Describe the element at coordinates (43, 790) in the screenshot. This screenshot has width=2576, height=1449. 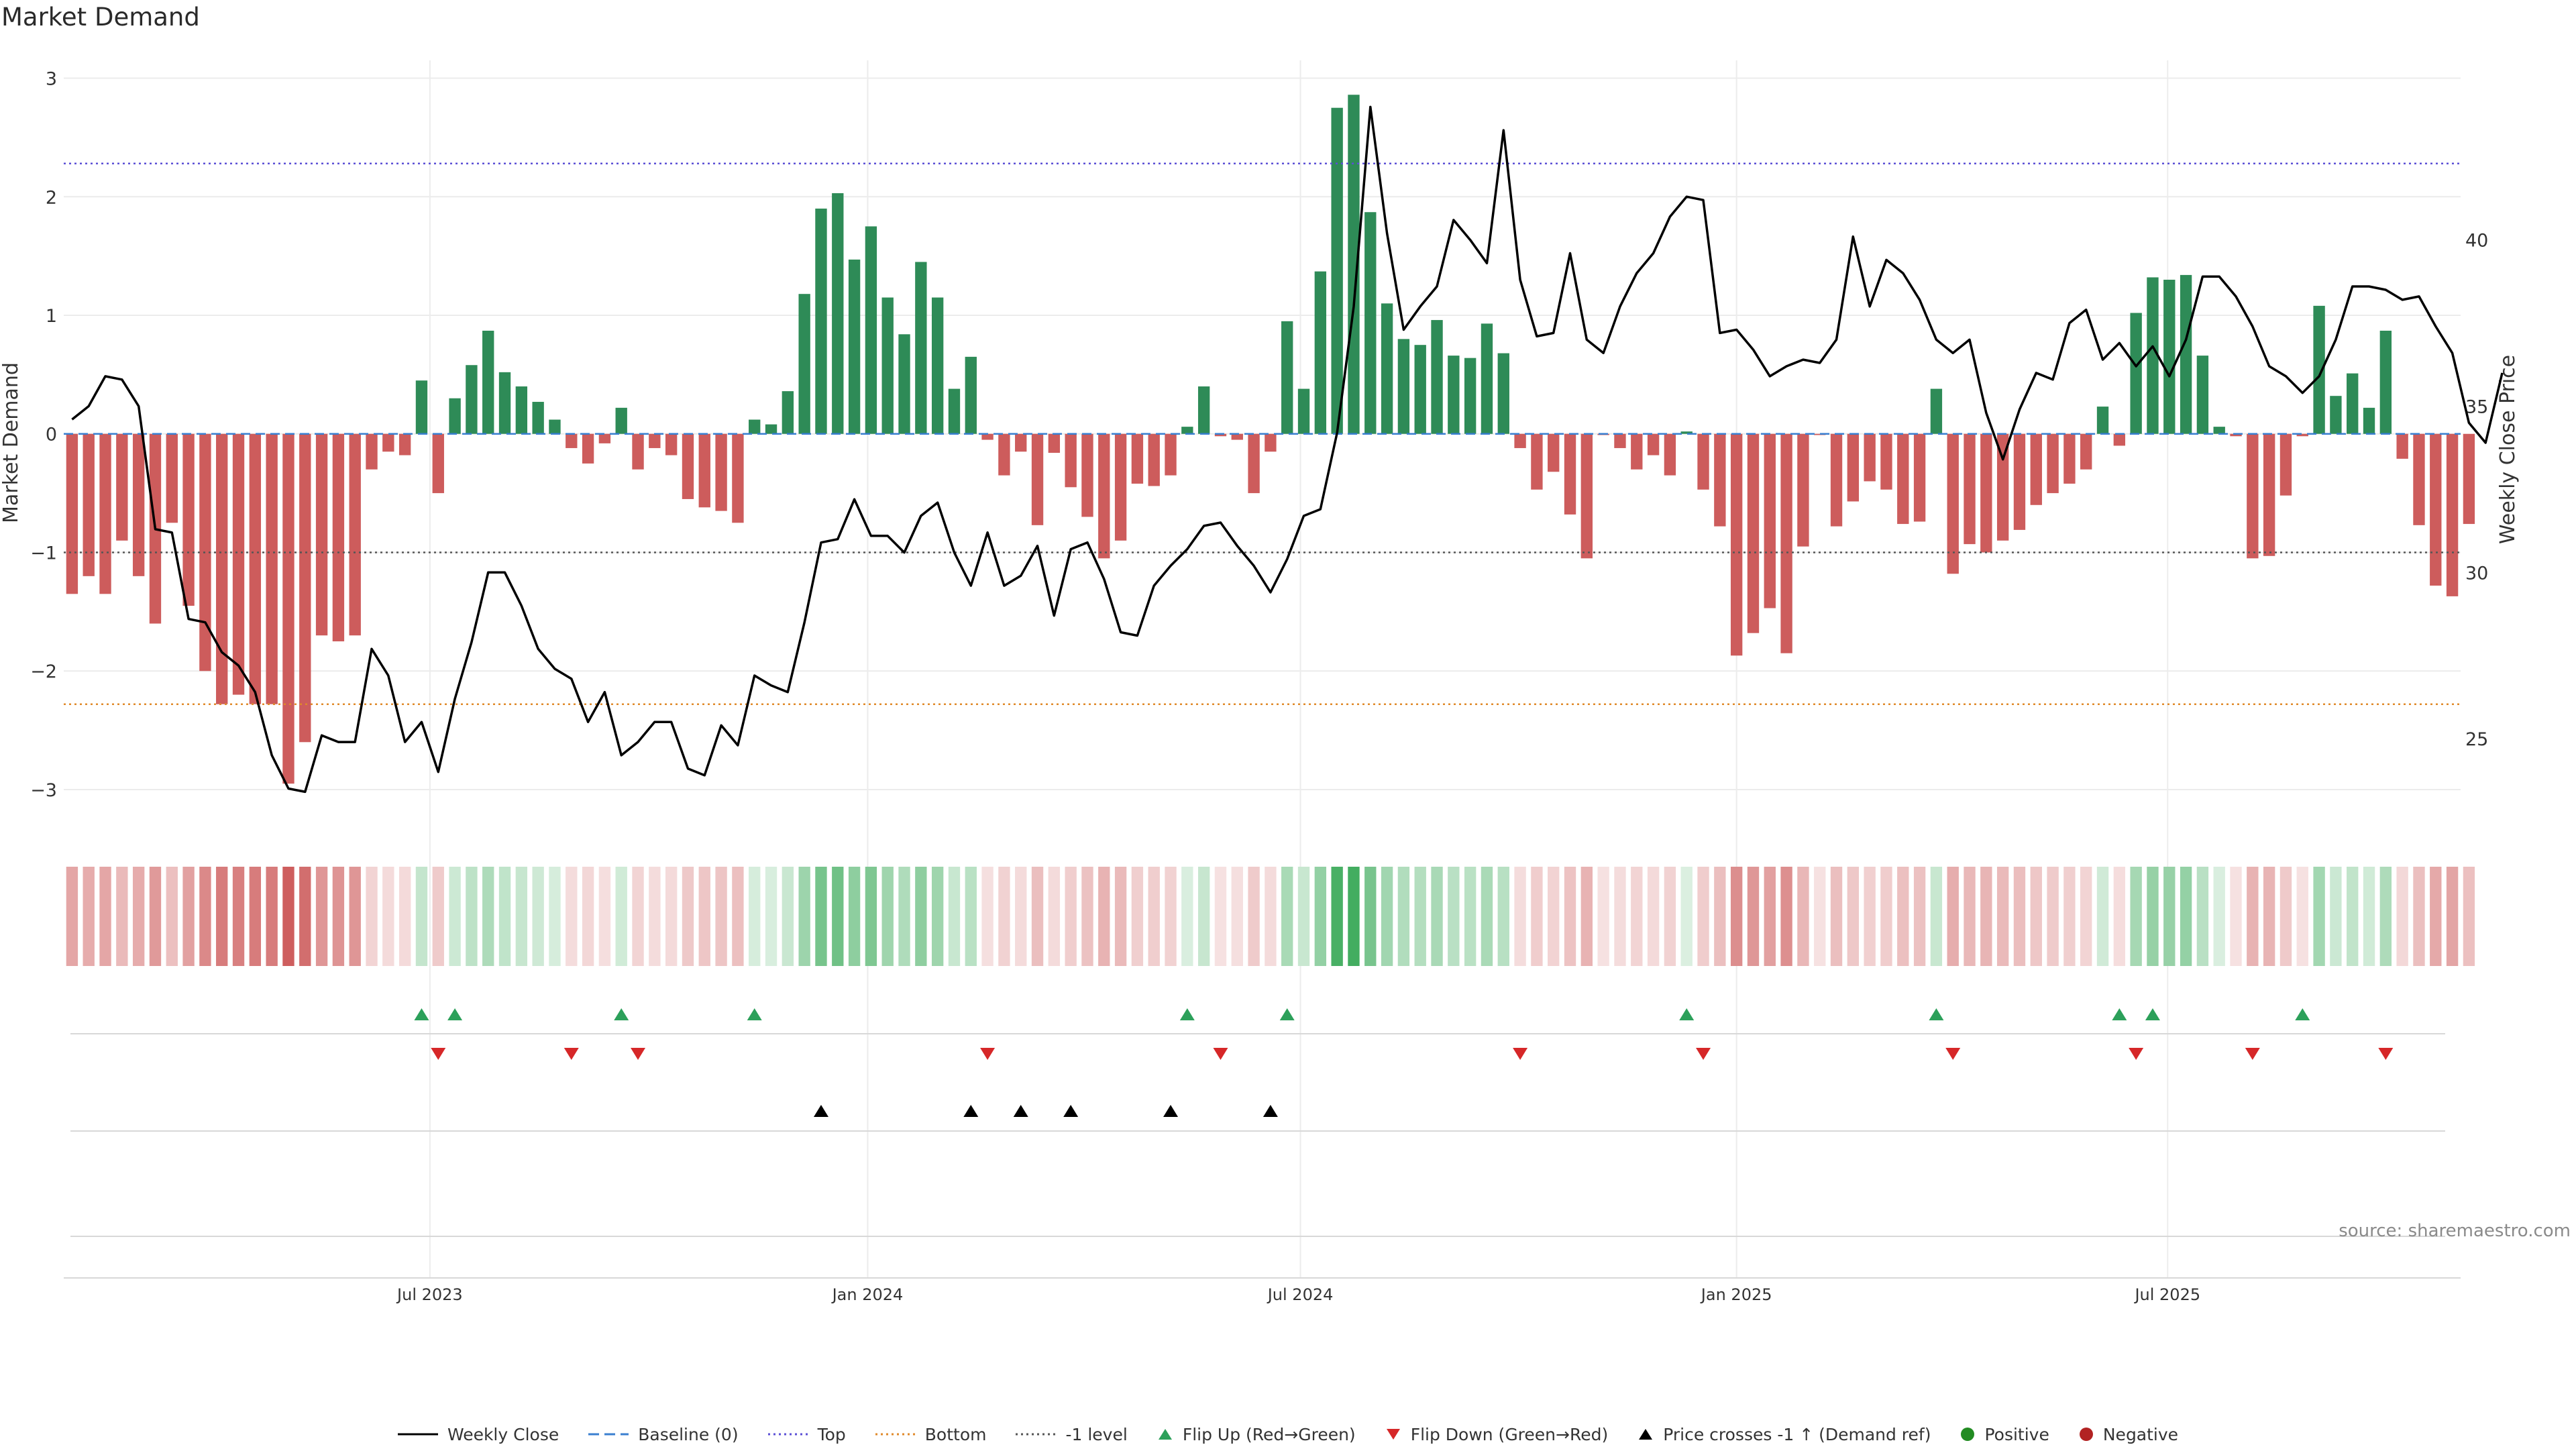
I see `y-tick-label-left: −3` at that location.